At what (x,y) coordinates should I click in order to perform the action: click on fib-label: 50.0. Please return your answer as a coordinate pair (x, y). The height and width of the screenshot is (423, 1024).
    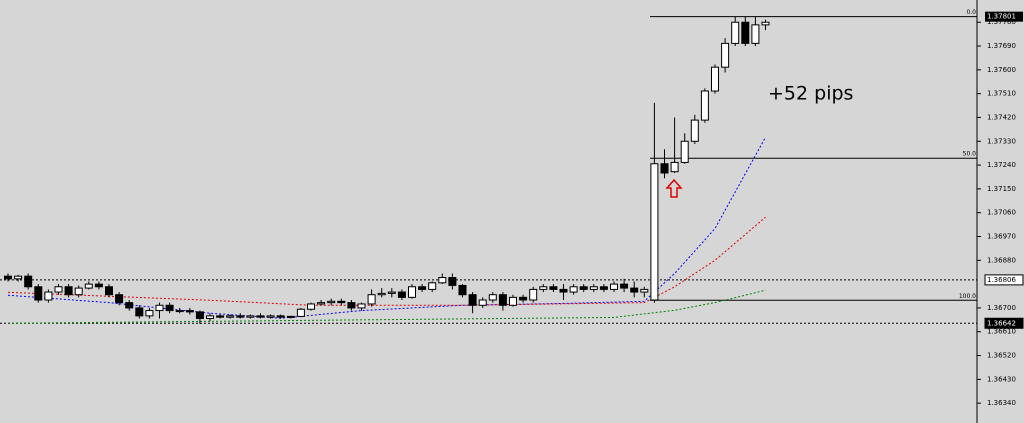
    Looking at the image, I should click on (970, 154).